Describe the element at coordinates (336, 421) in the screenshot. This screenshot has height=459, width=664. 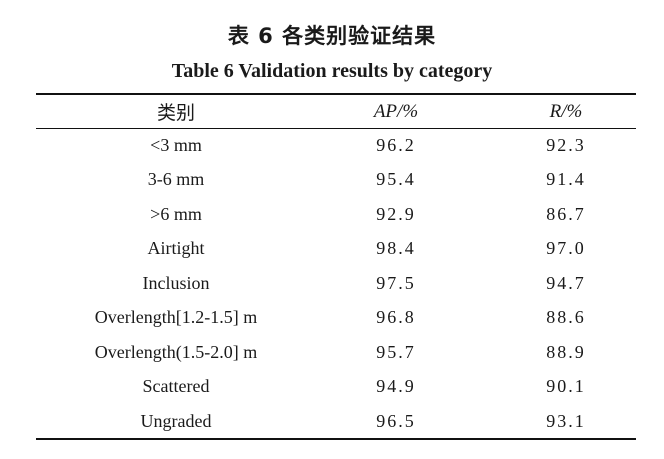
I see `table-row: Ungraded 96.5 93.1` at that location.